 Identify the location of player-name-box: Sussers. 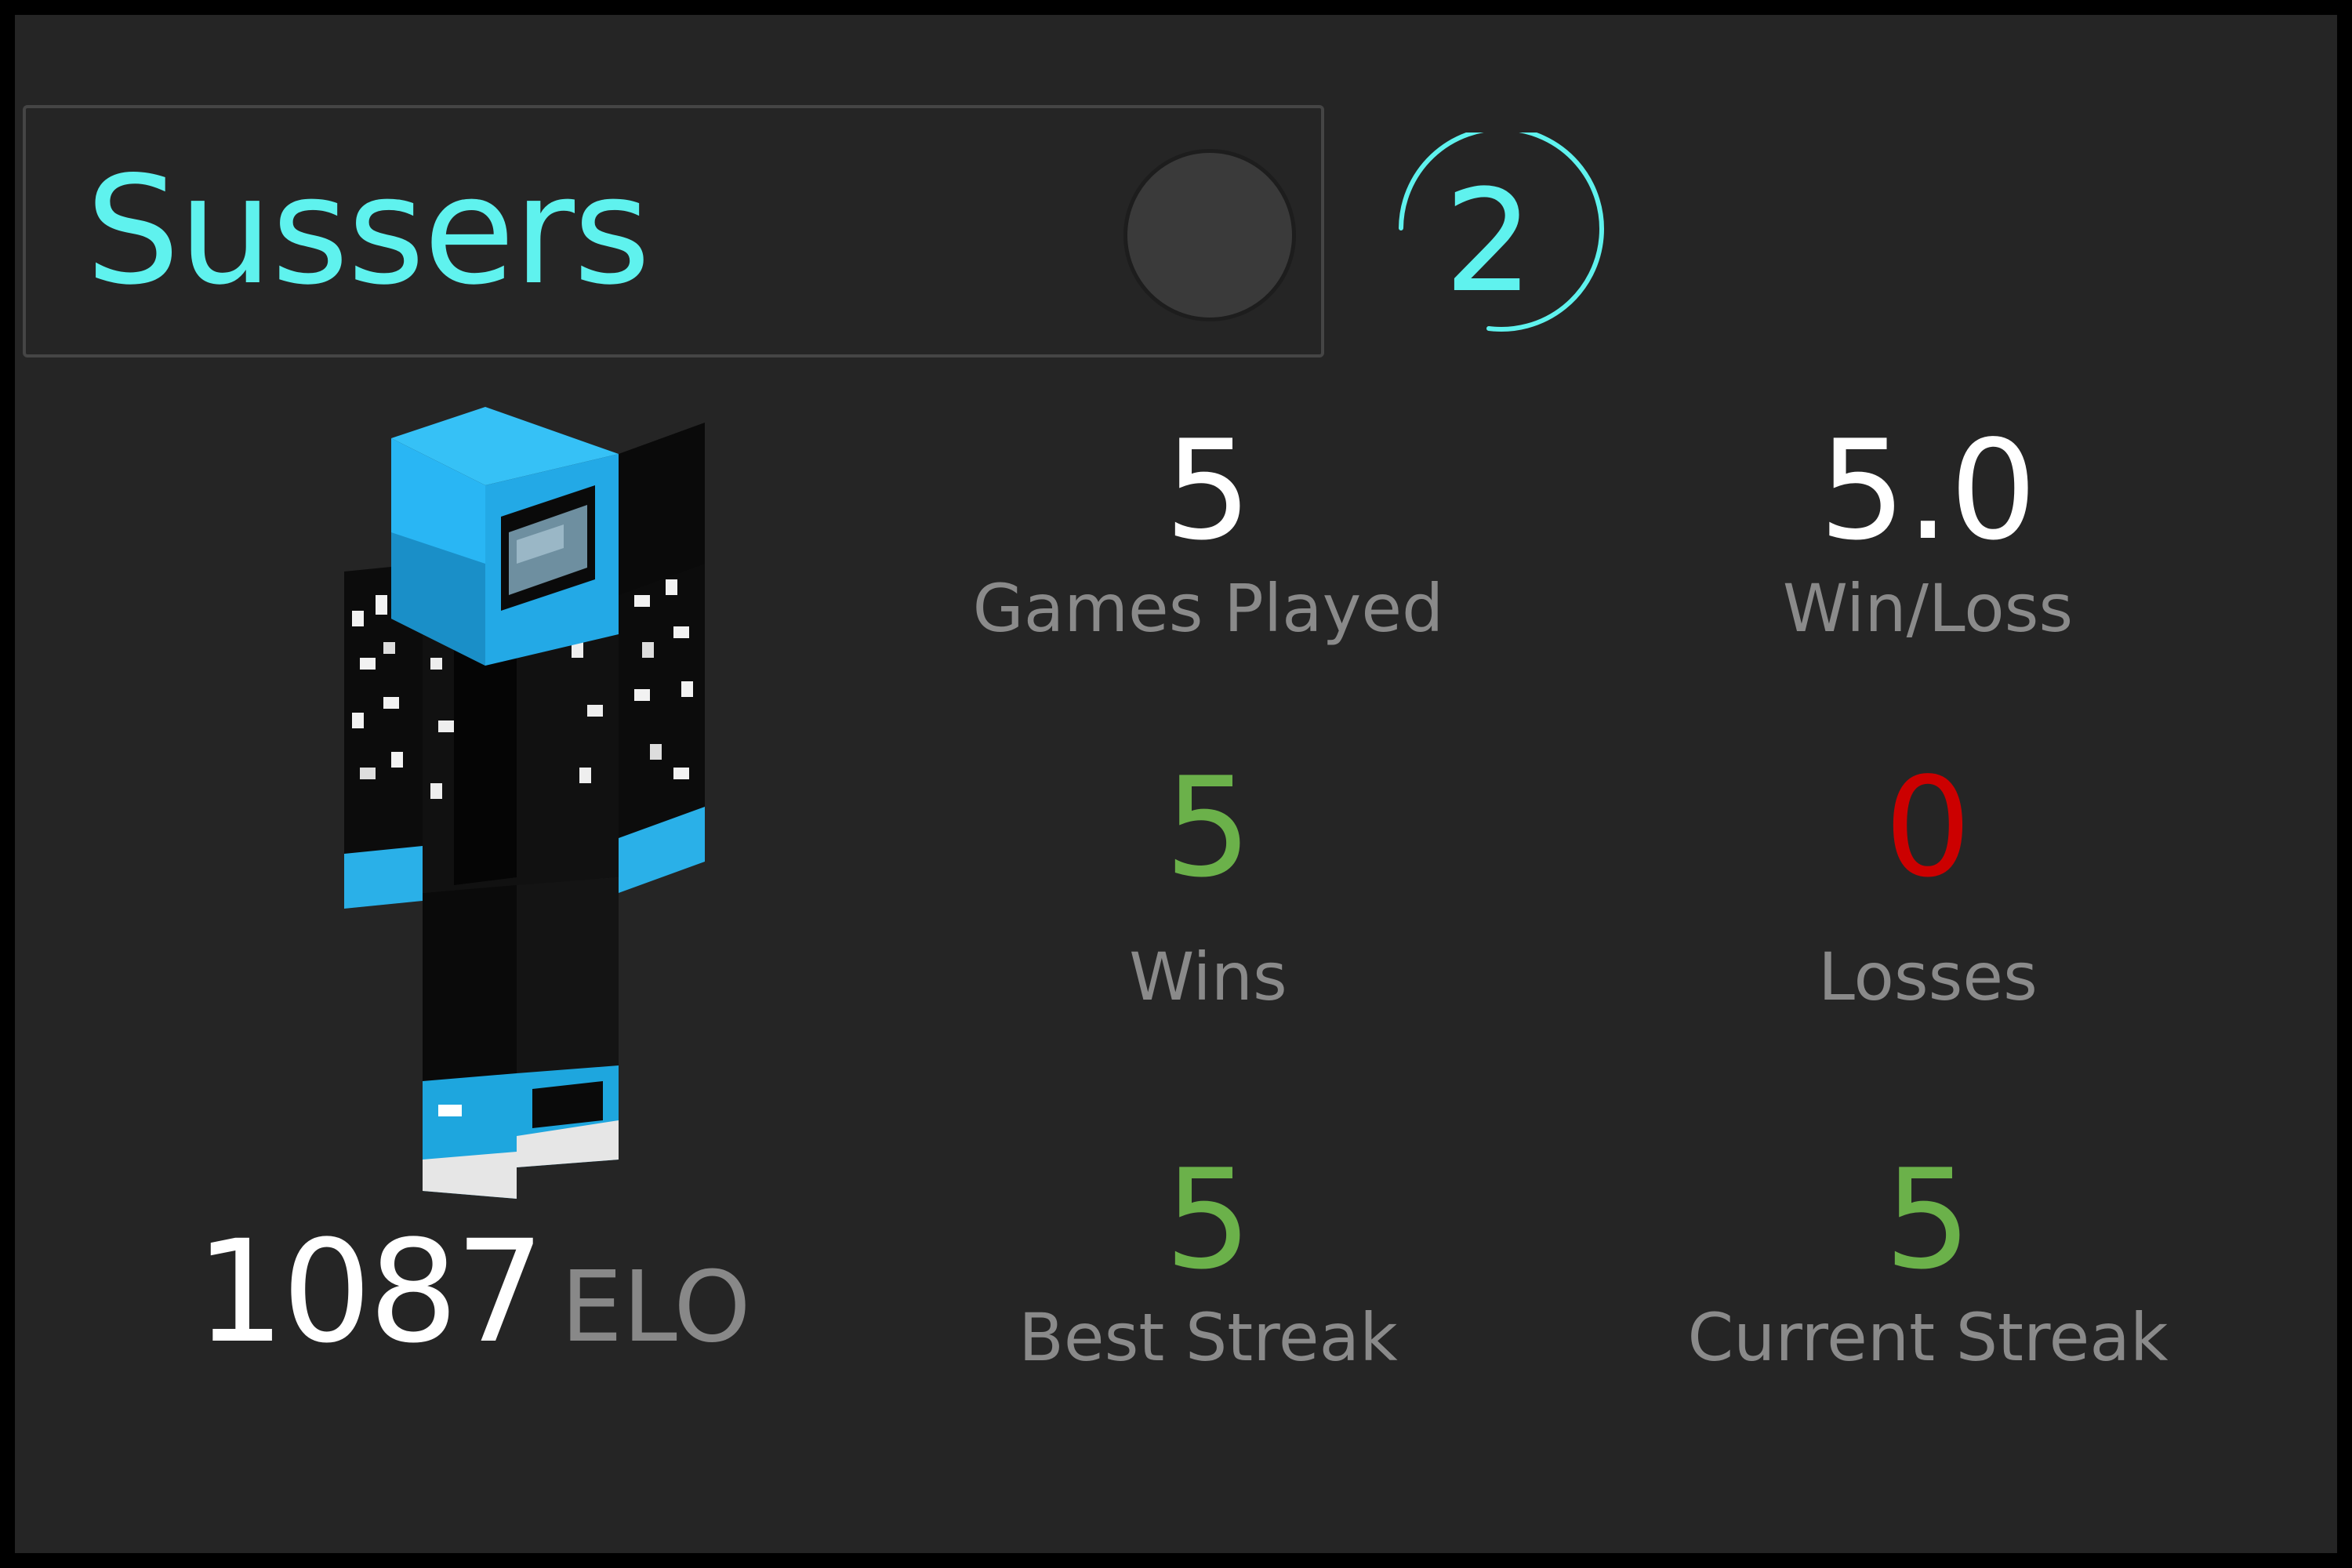
(673, 231).